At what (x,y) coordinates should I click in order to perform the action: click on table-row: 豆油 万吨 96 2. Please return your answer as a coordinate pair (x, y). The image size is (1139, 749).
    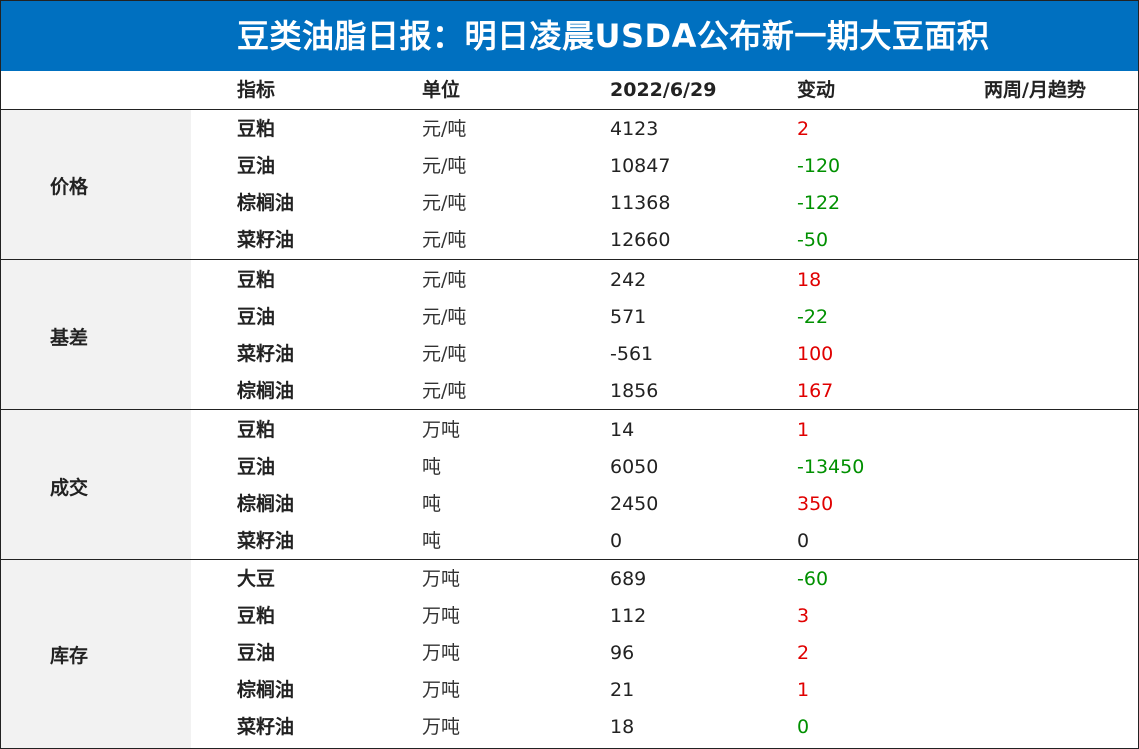
    Looking at the image, I should click on (569, 653).